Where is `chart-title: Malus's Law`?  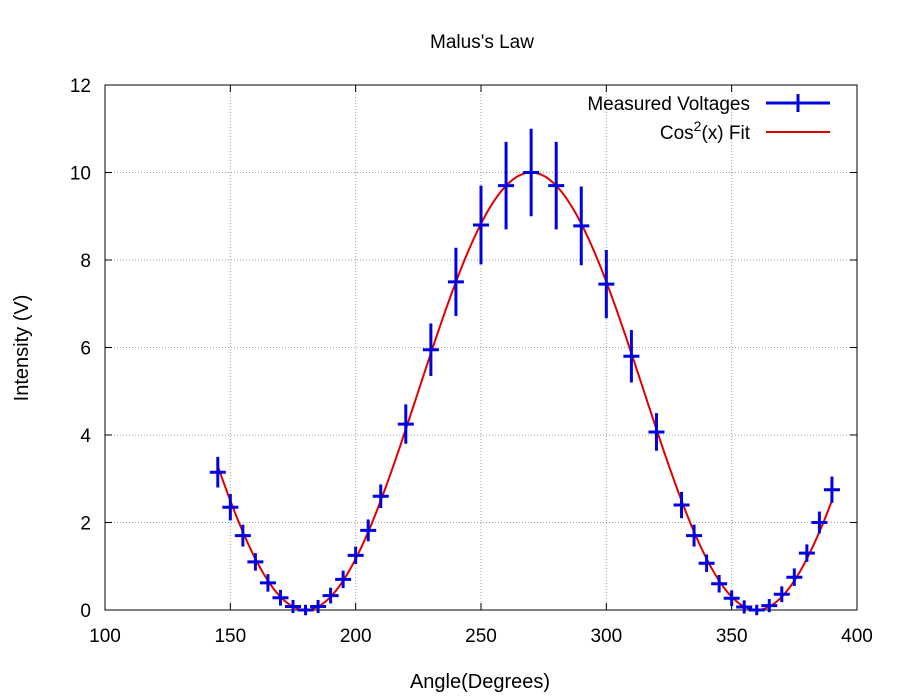
chart-title: Malus's Law is located at coordinates (482, 42).